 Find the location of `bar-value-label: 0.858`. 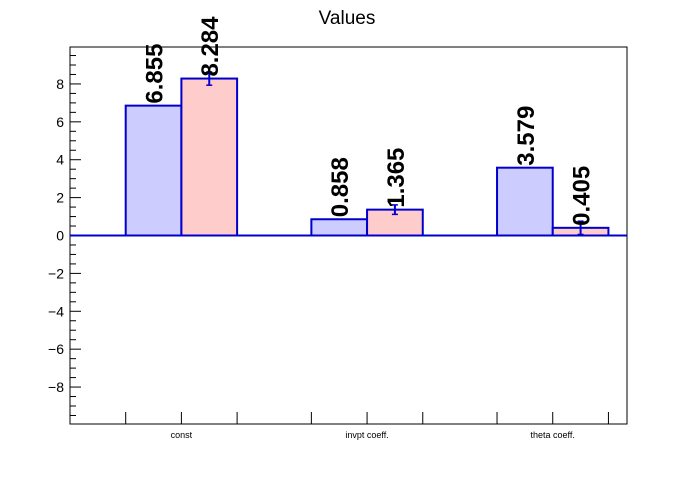

bar-value-label: 0.858 is located at coordinates (340, 187).